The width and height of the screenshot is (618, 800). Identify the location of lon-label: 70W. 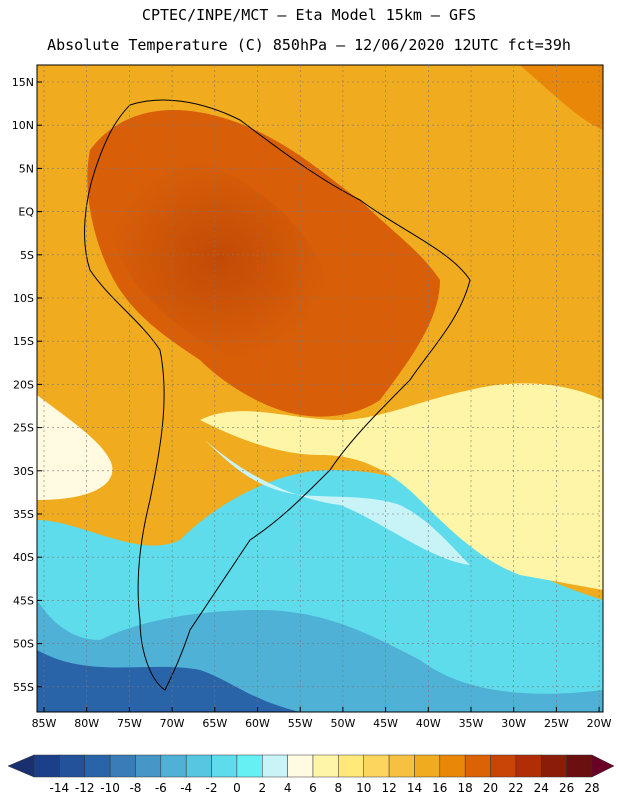
(172, 723).